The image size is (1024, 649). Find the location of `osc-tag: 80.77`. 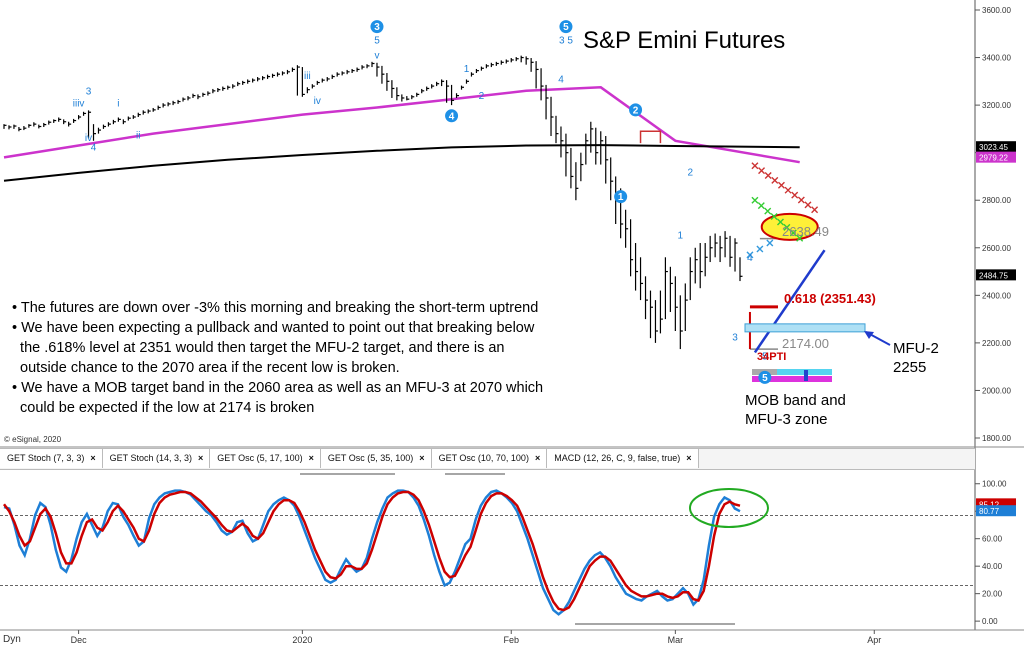

osc-tag: 80.77 is located at coordinates (989, 511).